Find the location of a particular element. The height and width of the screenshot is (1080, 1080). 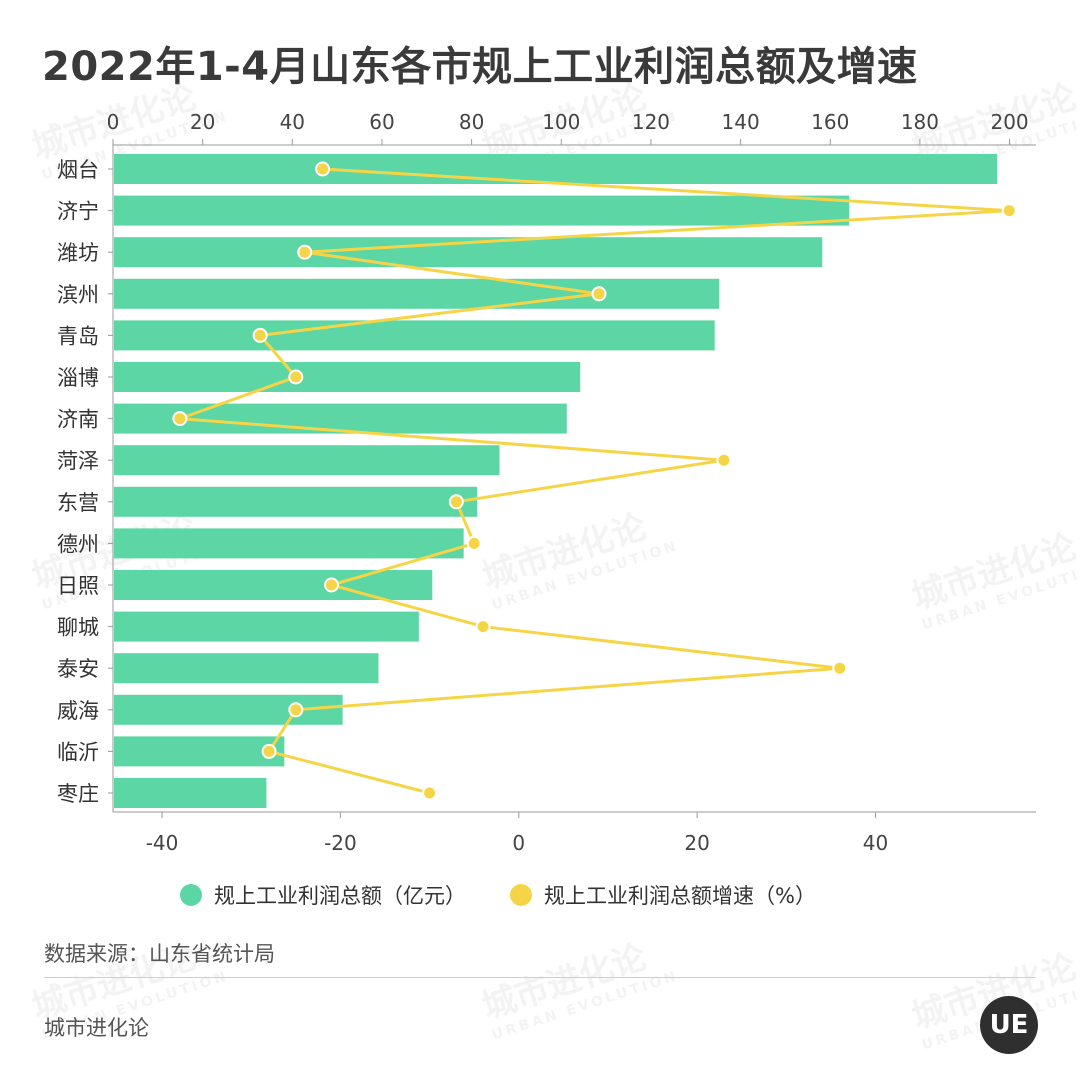

top-tick-label: 200 is located at coordinates (1009, 122).